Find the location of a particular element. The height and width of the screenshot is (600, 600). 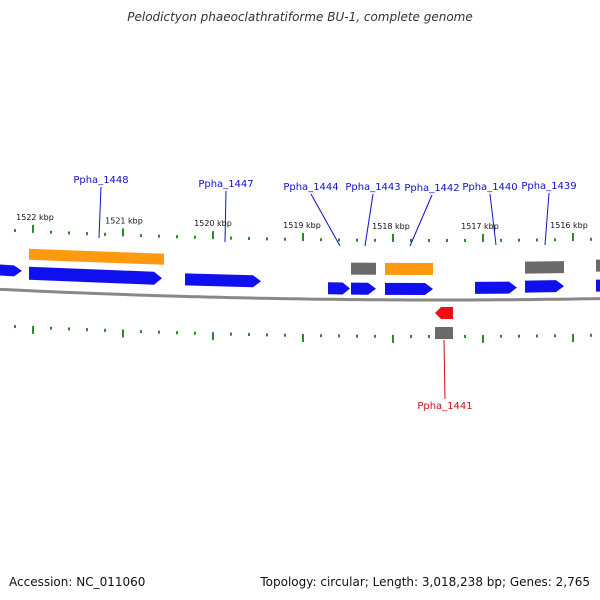

scale-label: 1517 kbp is located at coordinates (480, 226).